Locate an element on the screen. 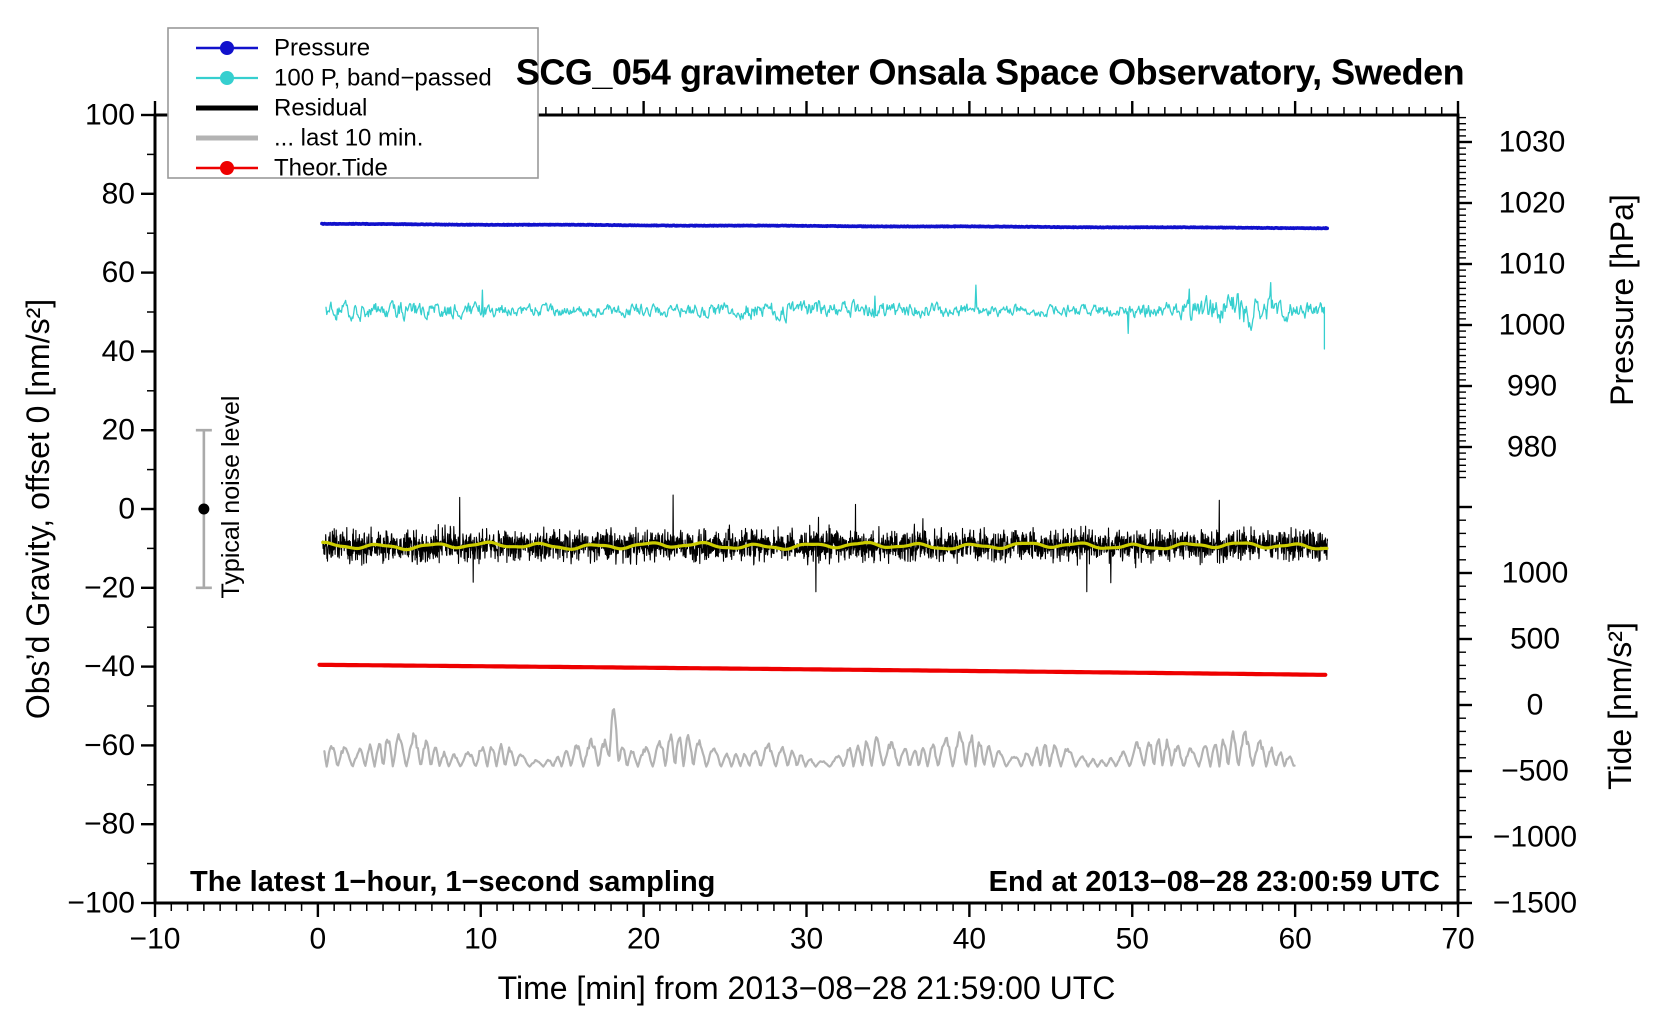 This screenshot has height=1020, width=1660. tide-axis-label: Tide [nm/s²] is located at coordinates (1620, 706).